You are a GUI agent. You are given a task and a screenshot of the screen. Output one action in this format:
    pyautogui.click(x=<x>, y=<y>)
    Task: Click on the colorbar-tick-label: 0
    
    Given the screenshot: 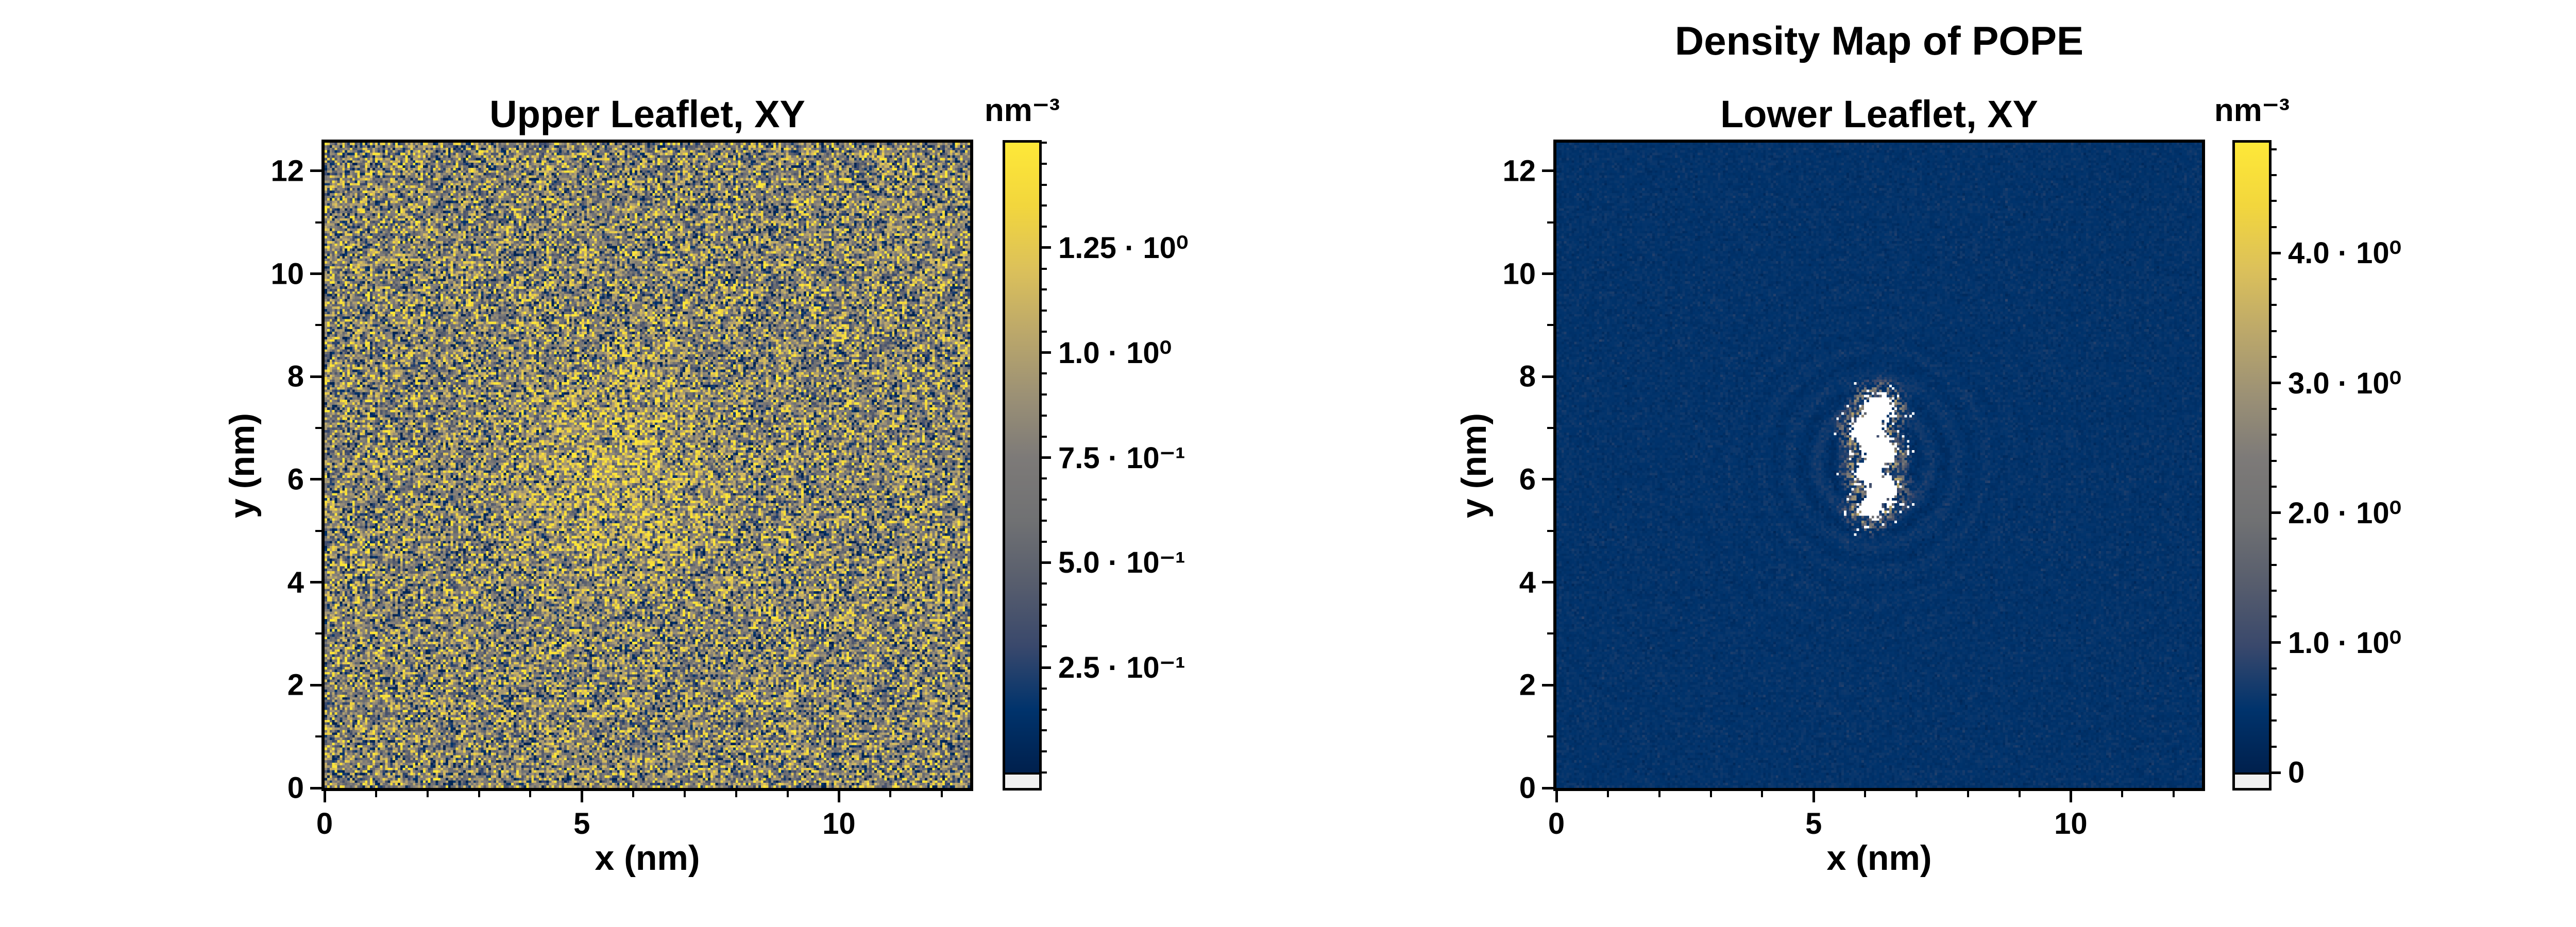 What is the action you would take?
    pyautogui.click(x=2296, y=772)
    